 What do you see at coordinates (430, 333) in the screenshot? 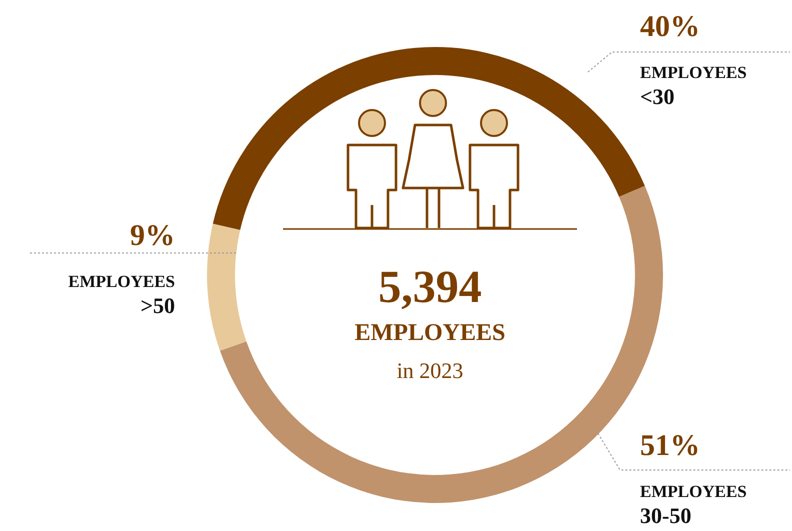
I see `text: EMPLOYEES` at bounding box center [430, 333].